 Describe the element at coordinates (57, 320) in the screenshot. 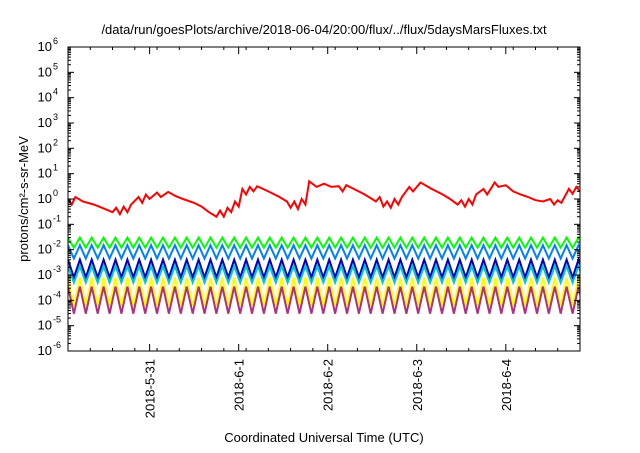

I see `y-tick-exponent: -5` at that location.